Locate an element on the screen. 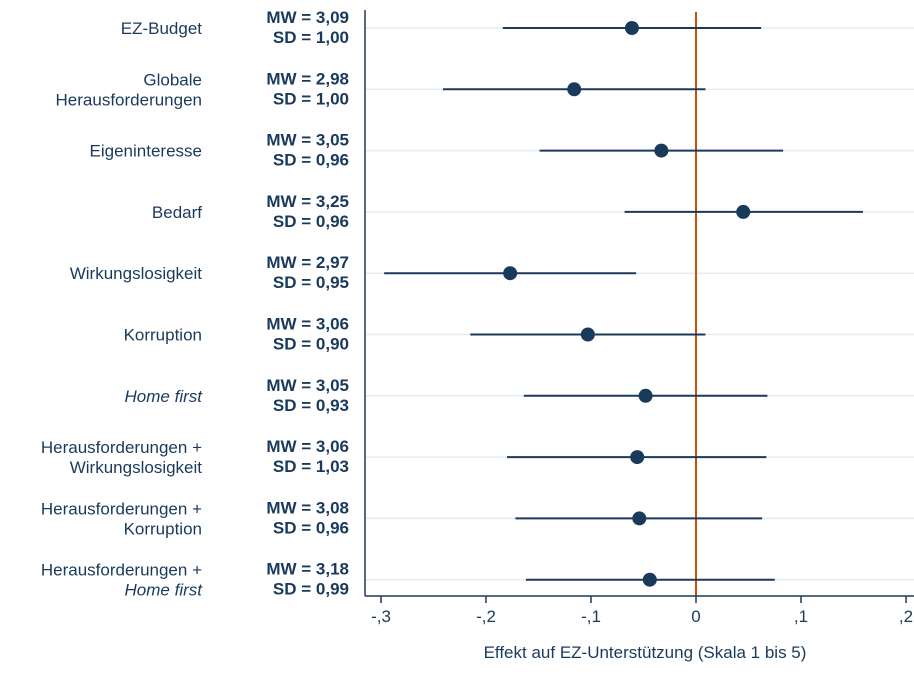 This screenshot has width=914, height=693. x-tick-label: -,2 is located at coordinates (486, 616).